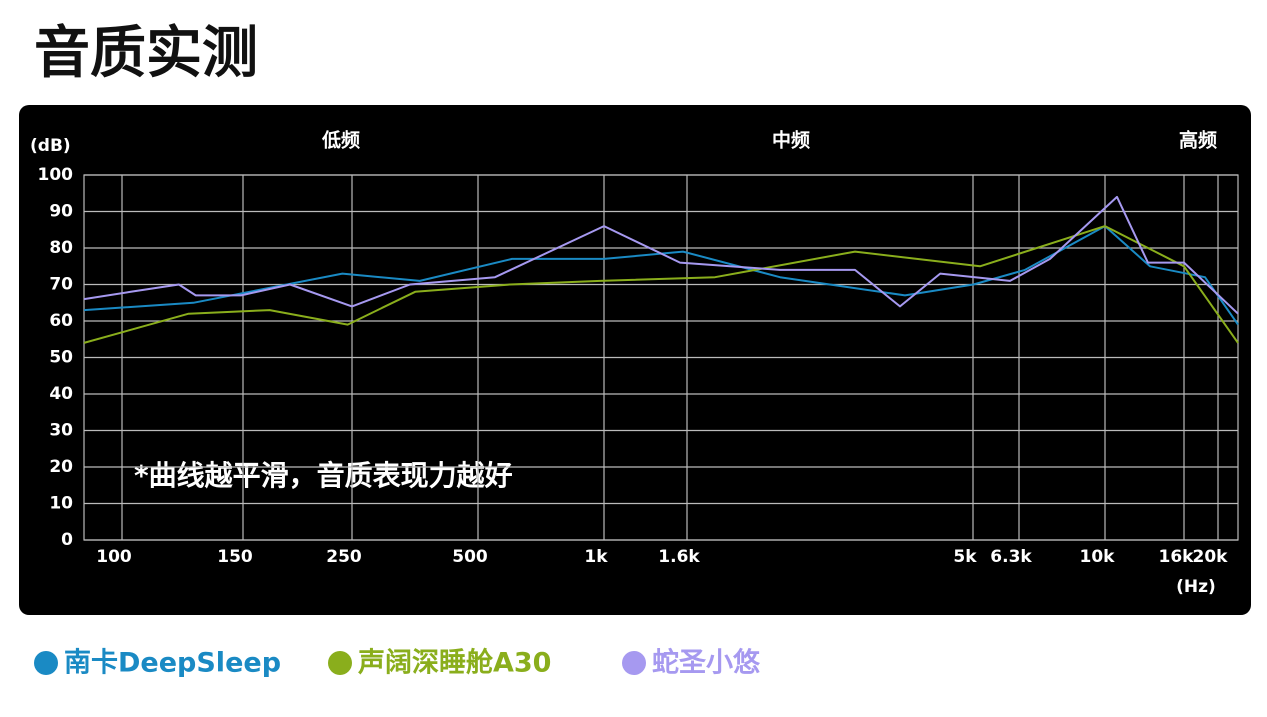 The width and height of the screenshot is (1267, 717). Describe the element at coordinates (235, 557) in the screenshot. I see `x-tick-label: 150` at that location.